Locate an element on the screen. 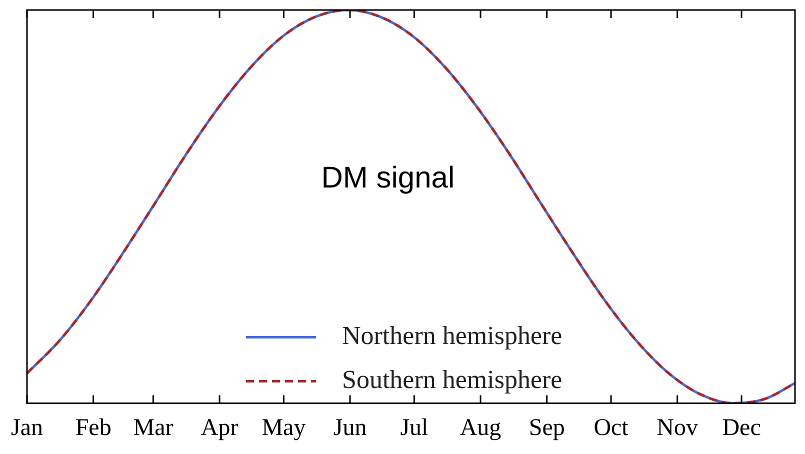 This screenshot has width=805, height=454. x-tick-label: Mar is located at coordinates (153, 427).